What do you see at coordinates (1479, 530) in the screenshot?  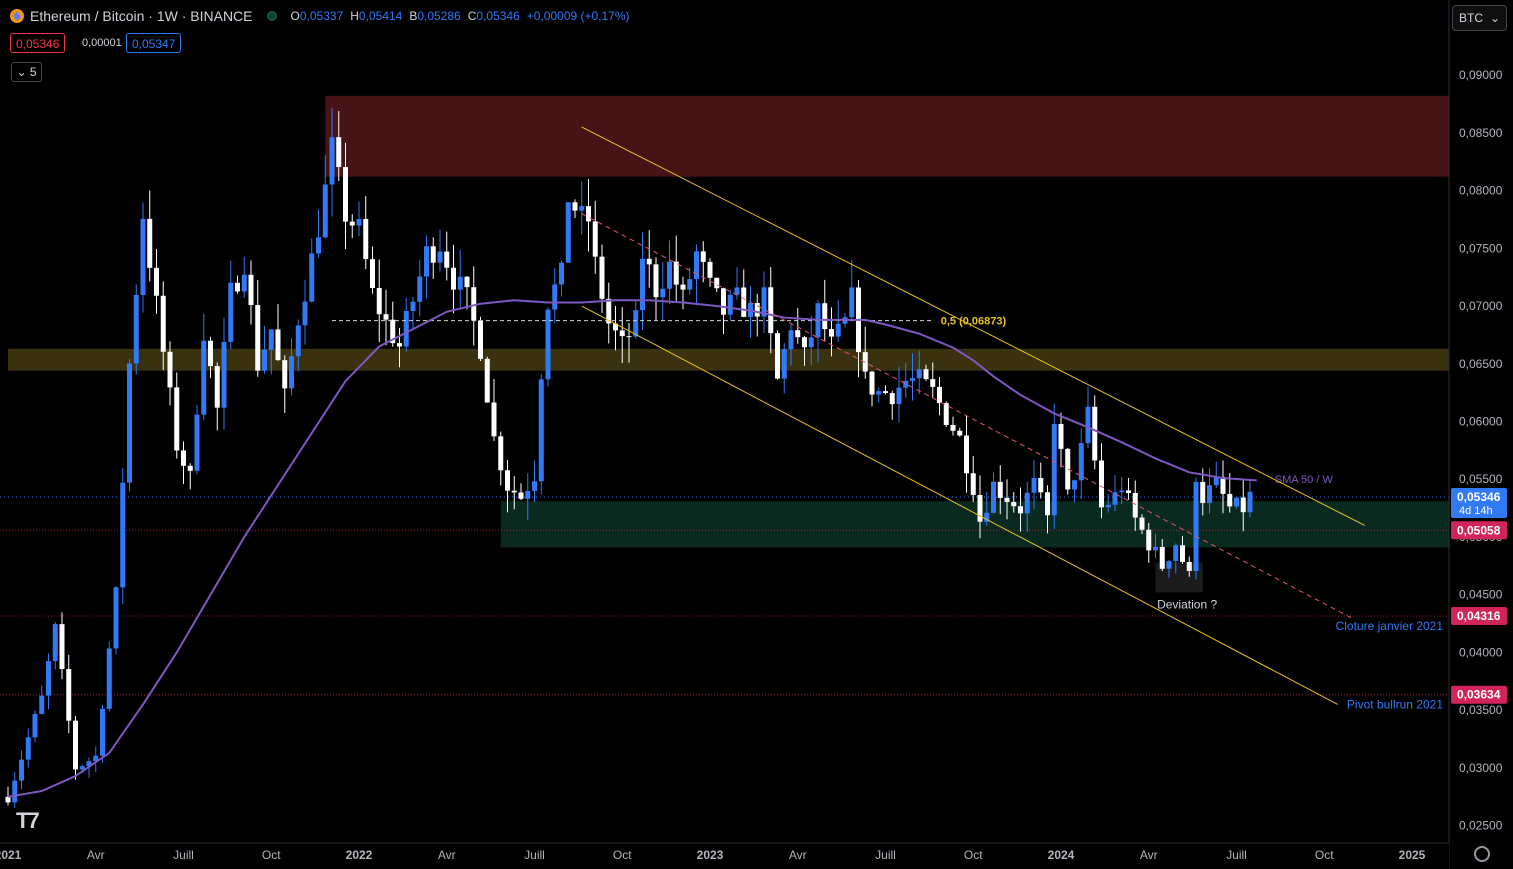 I see `level-price-tag-label: 0,05058` at bounding box center [1479, 530].